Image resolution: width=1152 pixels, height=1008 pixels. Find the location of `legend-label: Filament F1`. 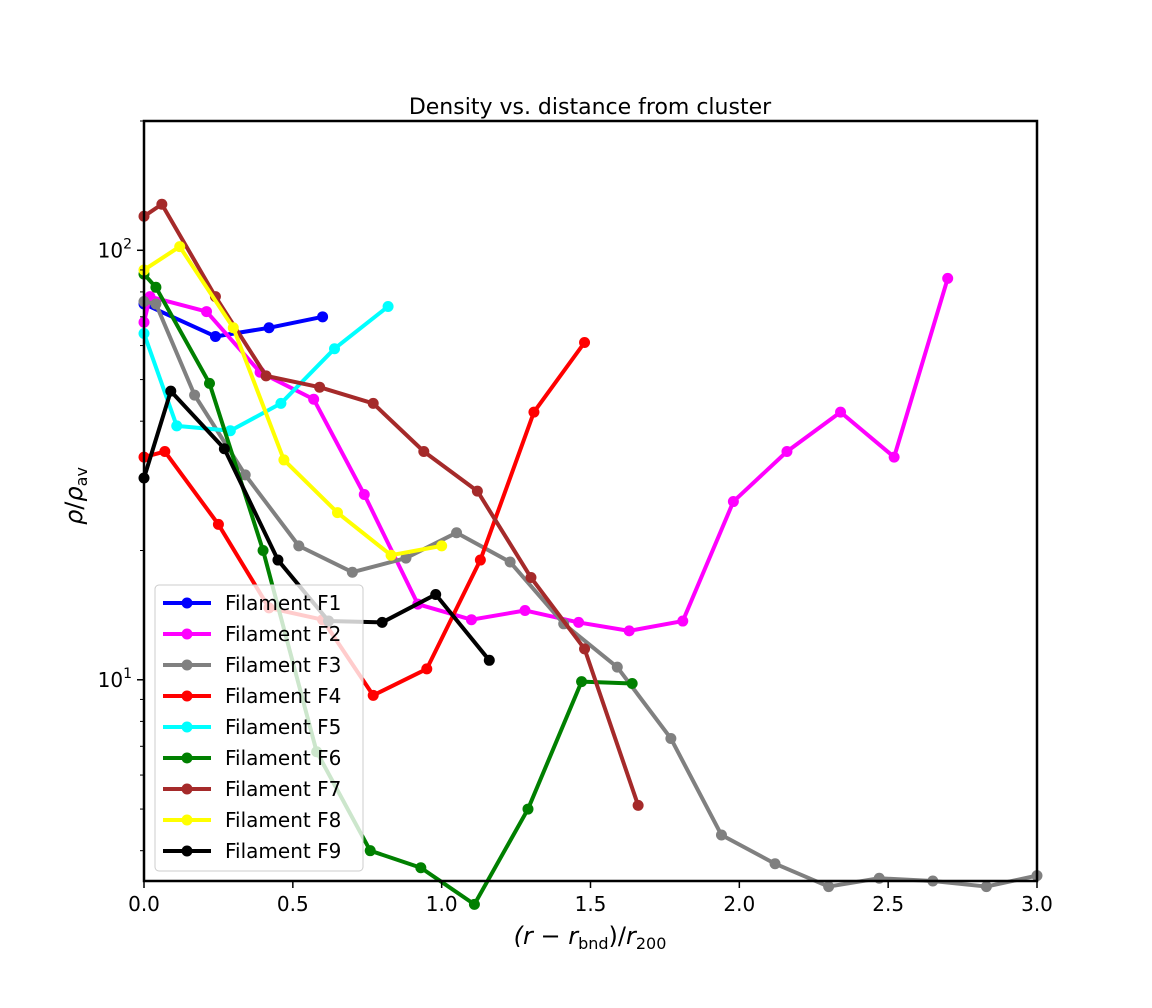

legend-label: Filament F1 is located at coordinates (283, 603).